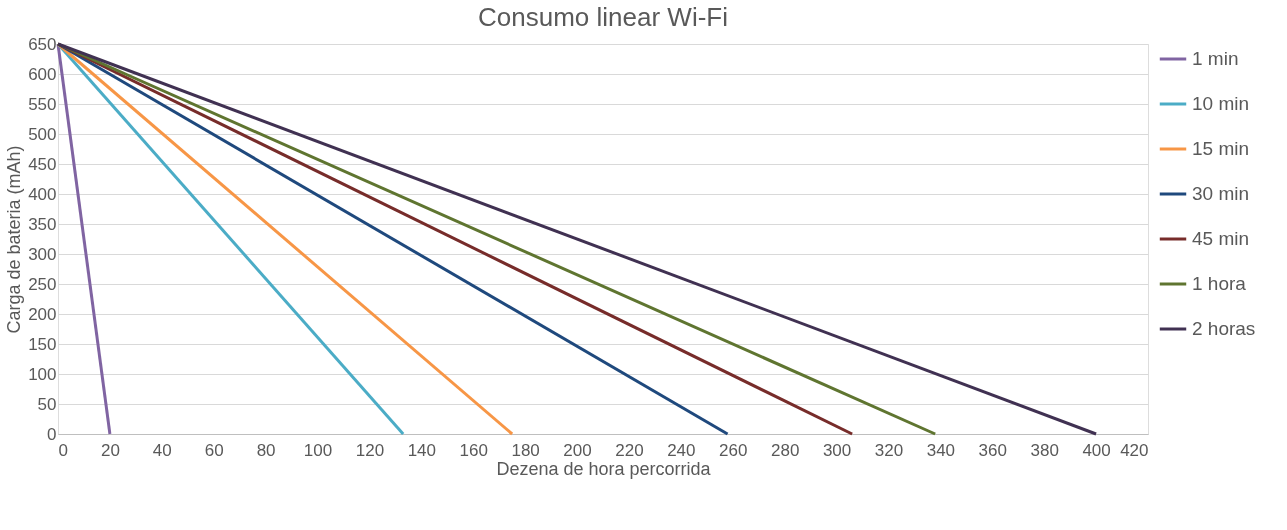 This screenshot has width=1287, height=530. I want to click on x-tick-label: 360, so click(992, 450).